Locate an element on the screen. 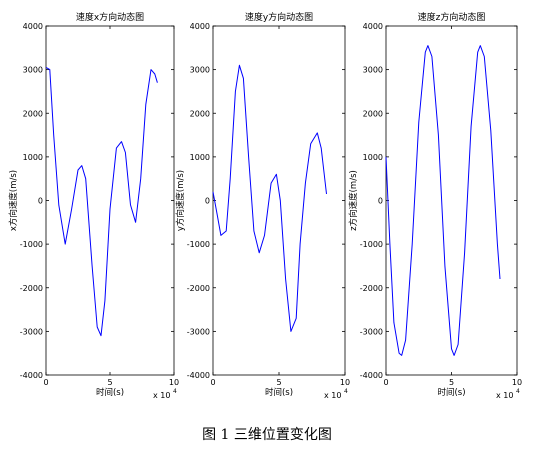 The width and height of the screenshot is (534, 459). figure-caption: 图 1 三维位置变化图 is located at coordinates (267, 435).